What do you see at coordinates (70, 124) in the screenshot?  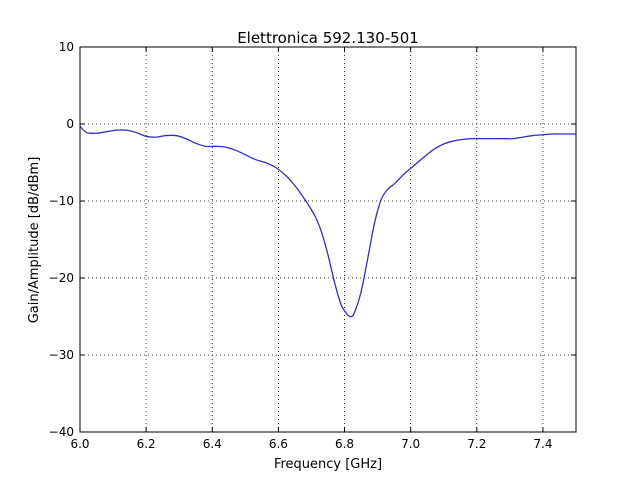 I see `y-tick-label: 0` at bounding box center [70, 124].